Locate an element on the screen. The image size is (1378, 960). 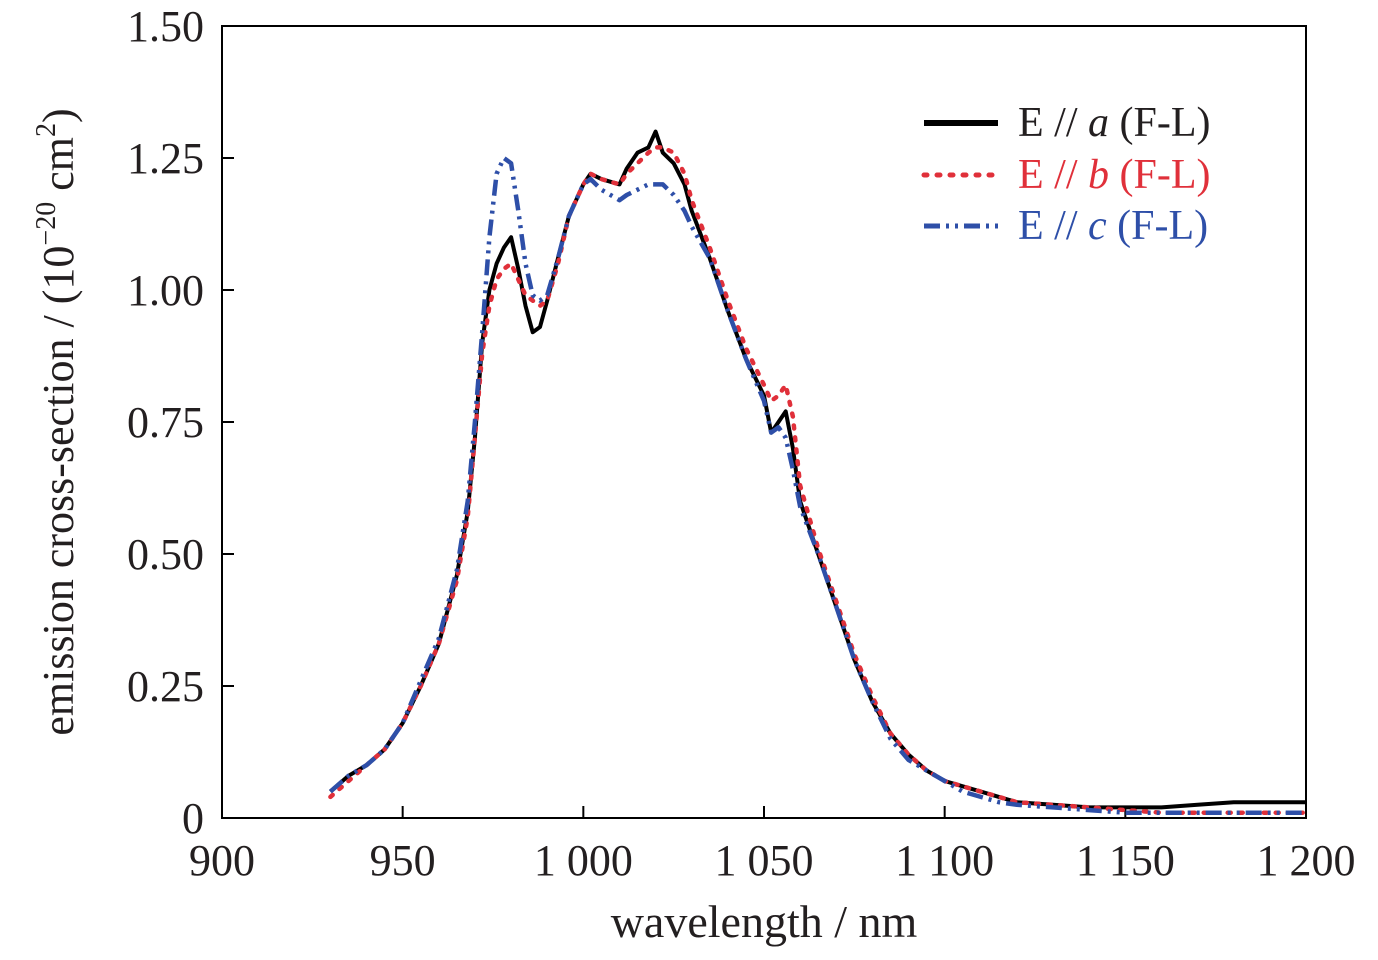
y-tick-label: 0.25 is located at coordinates (165, 686).